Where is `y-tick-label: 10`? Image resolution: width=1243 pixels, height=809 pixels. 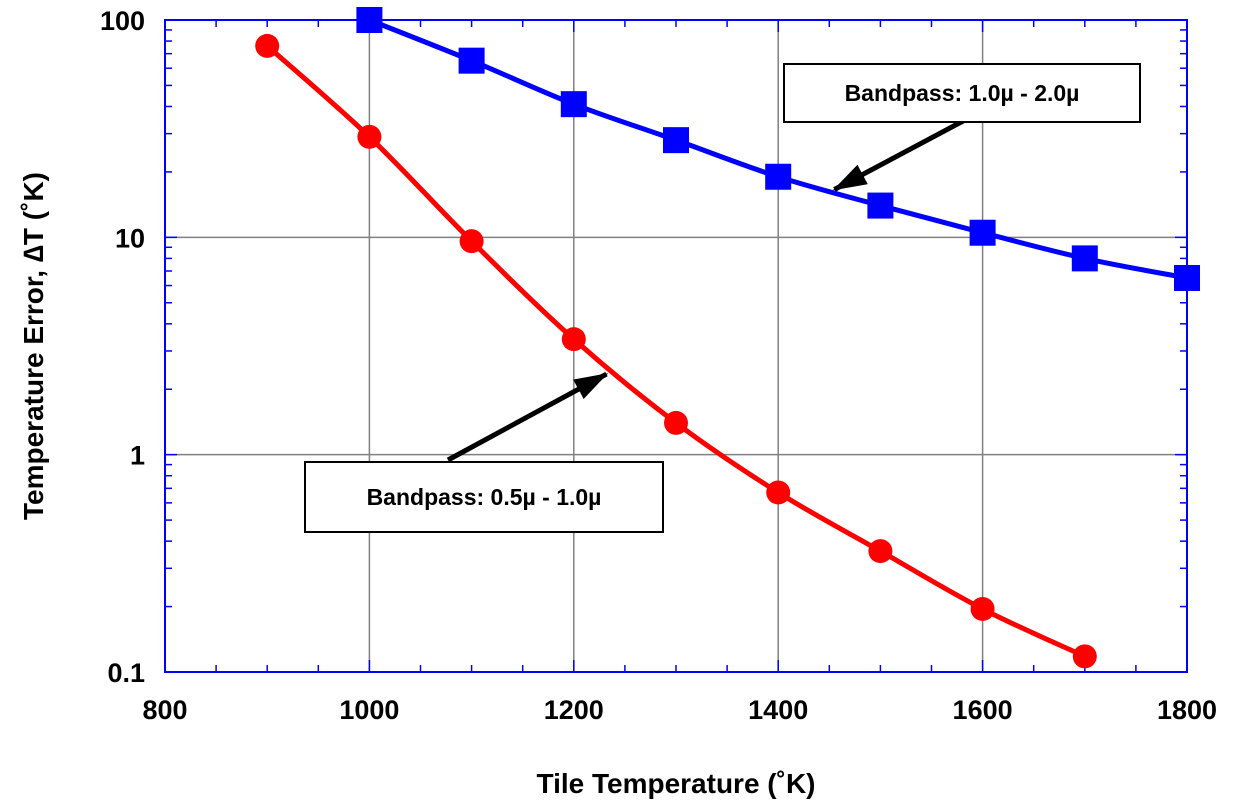 y-tick-label: 10 is located at coordinates (130, 238).